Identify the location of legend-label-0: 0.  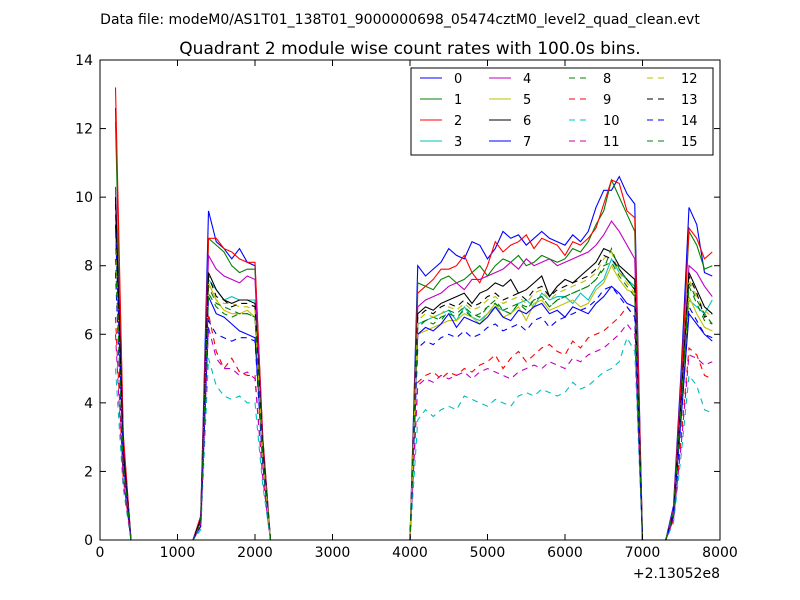
(458, 79).